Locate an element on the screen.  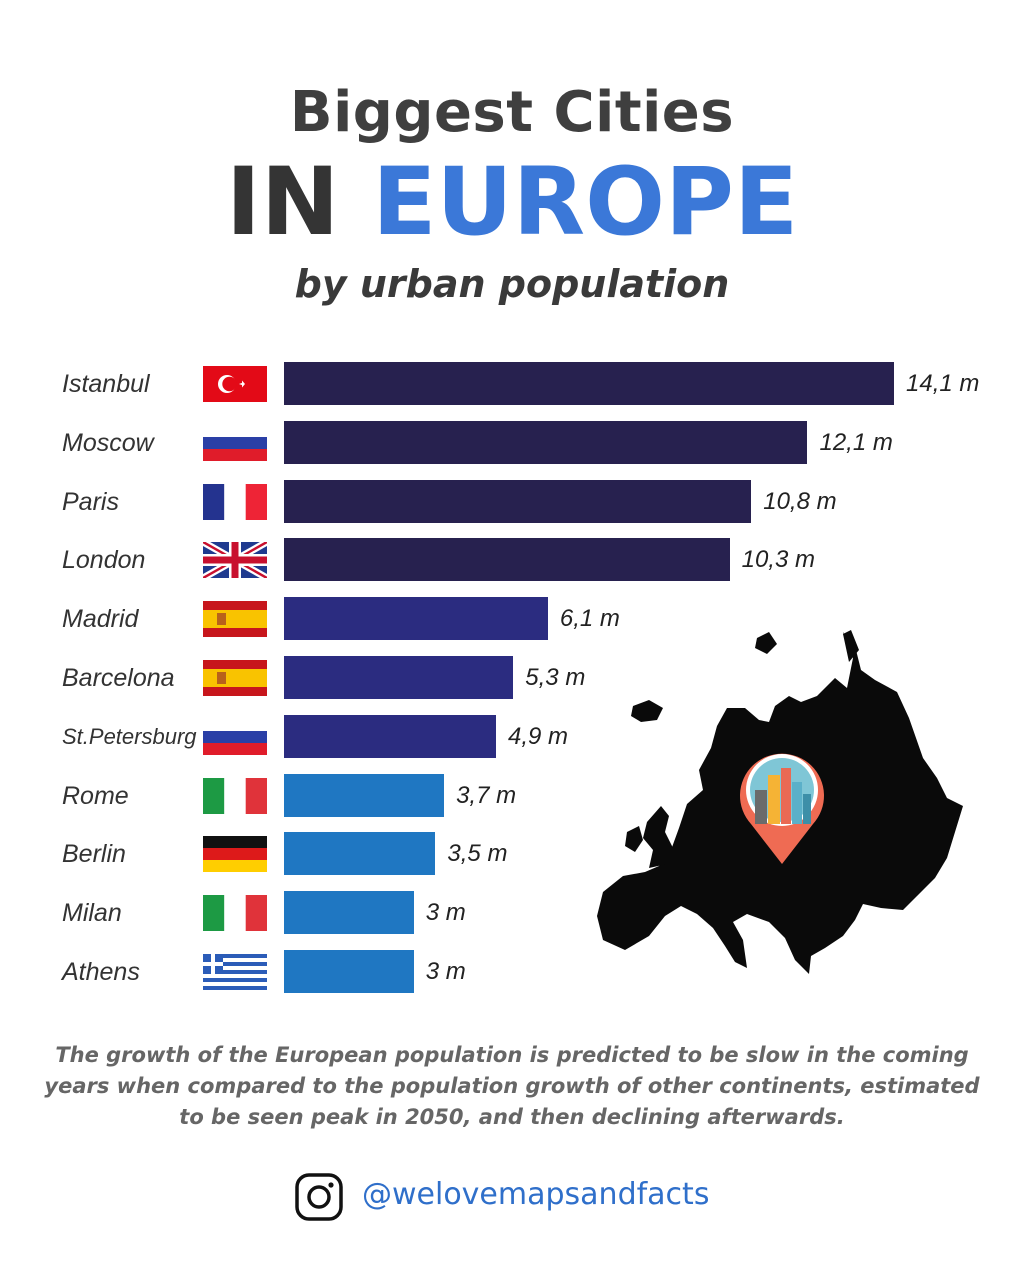
city-label: Paris is located at coordinates (90, 501).